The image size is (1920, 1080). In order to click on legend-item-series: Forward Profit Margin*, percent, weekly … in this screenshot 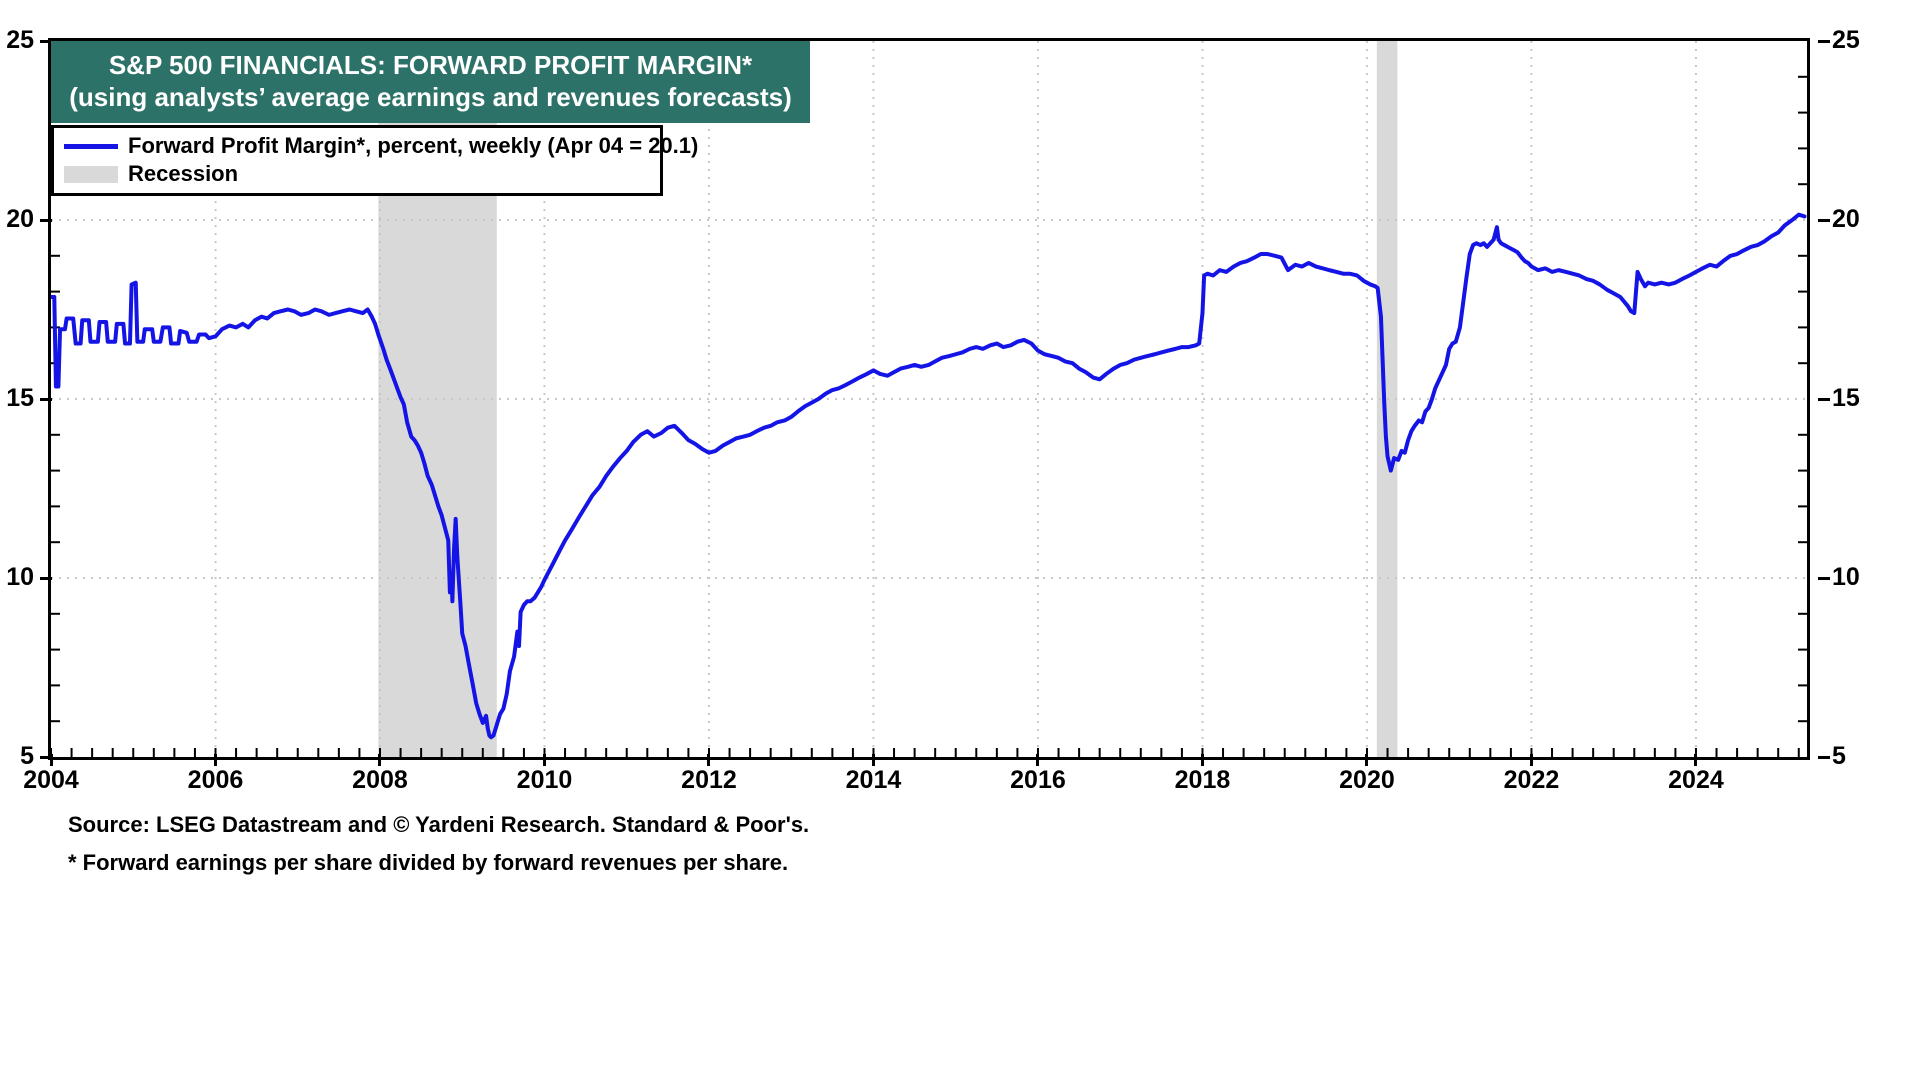, I will do `click(379, 146)`.